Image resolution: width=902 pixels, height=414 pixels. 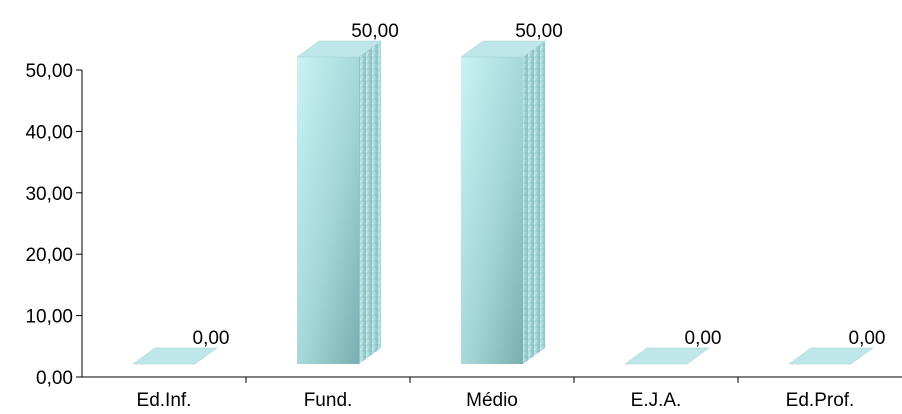 I want to click on x-tick-label: Ed.Prof., so click(x=820, y=400).